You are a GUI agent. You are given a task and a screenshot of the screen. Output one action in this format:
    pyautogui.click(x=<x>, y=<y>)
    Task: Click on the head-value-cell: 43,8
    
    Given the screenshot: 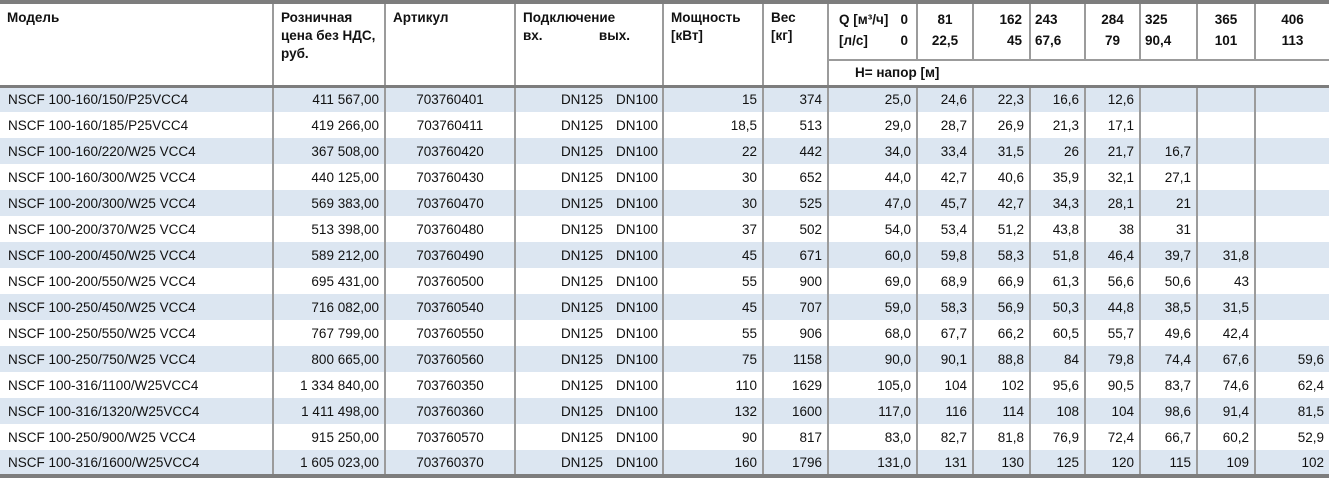 What is the action you would take?
    pyautogui.click(x=1058, y=229)
    